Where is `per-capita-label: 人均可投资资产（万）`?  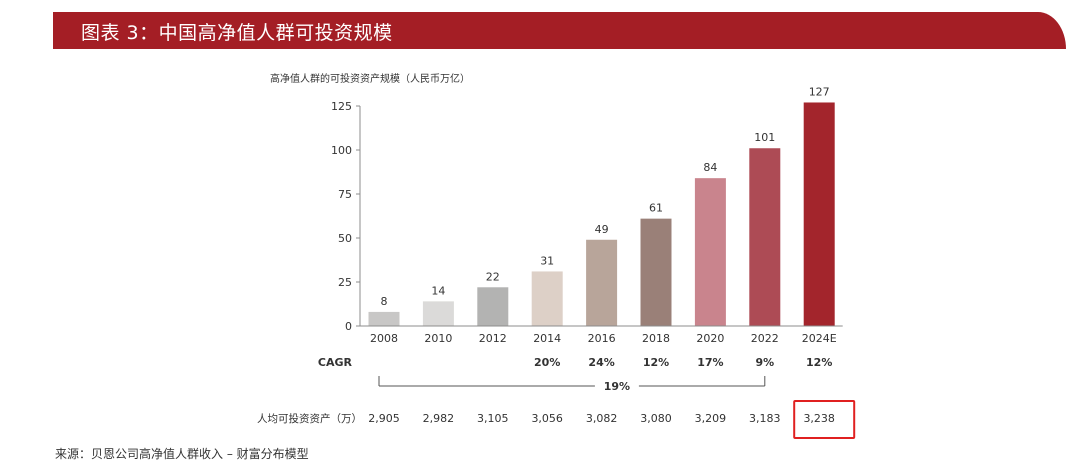
per-capita-label: 人均可投资资产（万） is located at coordinates (309, 418).